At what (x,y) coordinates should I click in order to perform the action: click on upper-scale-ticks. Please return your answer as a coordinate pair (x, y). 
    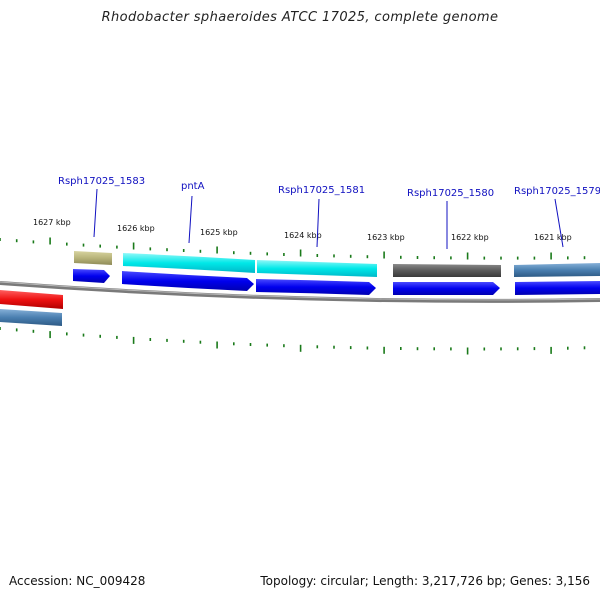
    Looking at the image, I should click on (293, 248).